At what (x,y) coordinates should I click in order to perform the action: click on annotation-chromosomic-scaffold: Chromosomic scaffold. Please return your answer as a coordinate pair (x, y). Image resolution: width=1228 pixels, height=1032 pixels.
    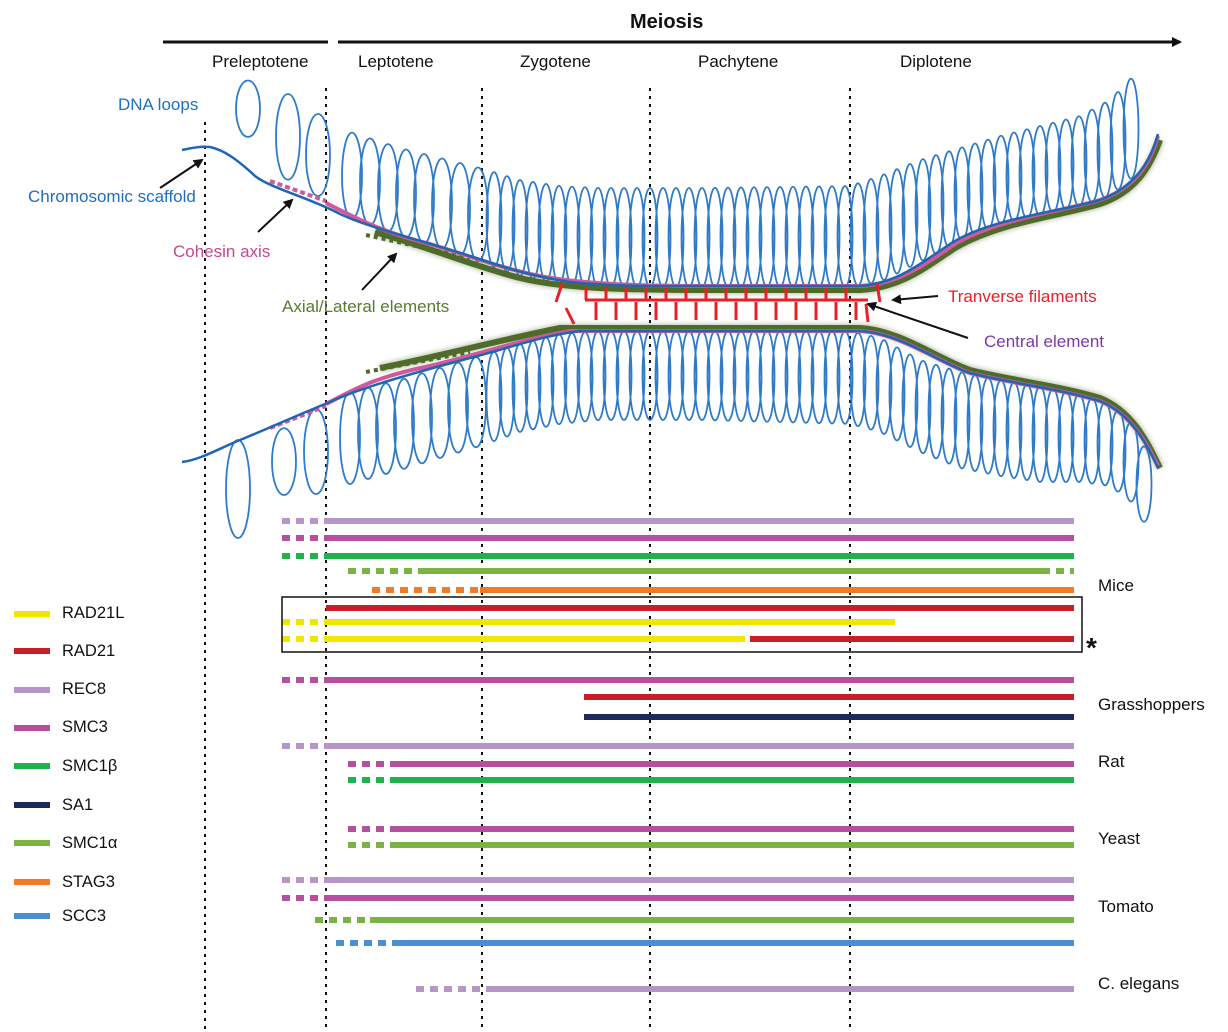
    Looking at the image, I should click on (112, 196).